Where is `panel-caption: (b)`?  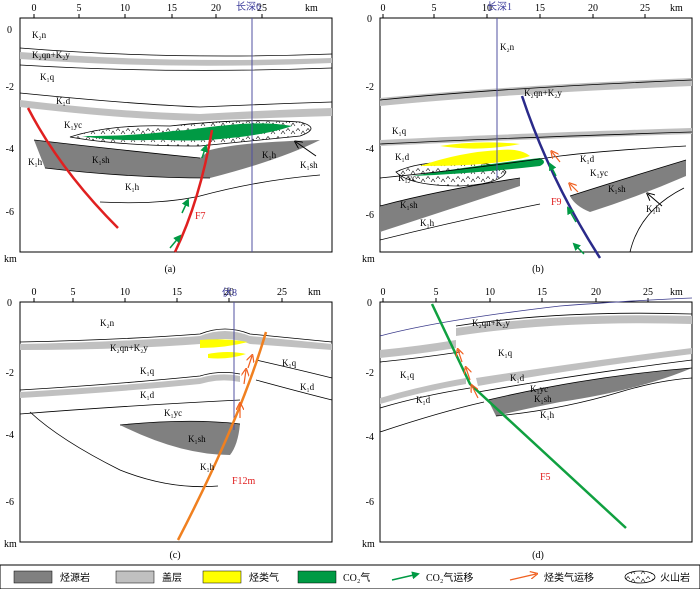 panel-caption: (b) is located at coordinates (538, 269).